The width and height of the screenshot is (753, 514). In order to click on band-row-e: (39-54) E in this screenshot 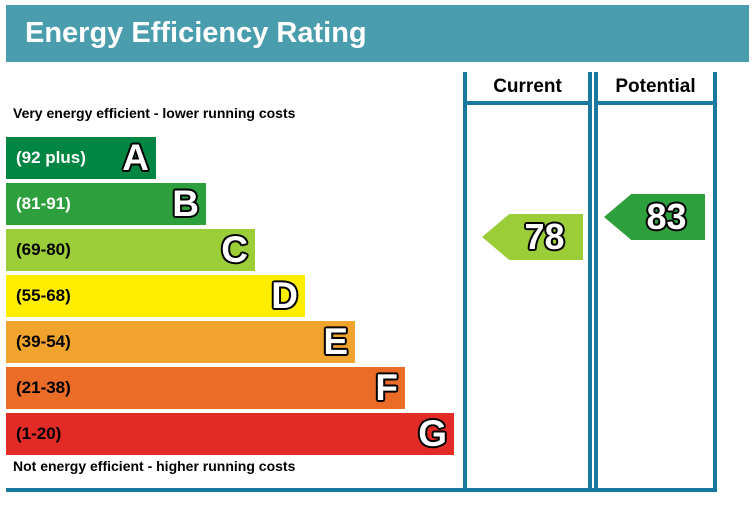, I will do `click(180, 342)`.